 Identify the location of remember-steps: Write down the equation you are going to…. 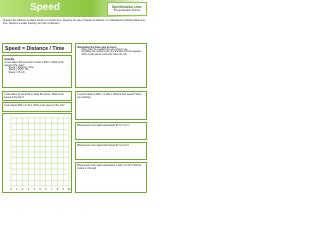
(111, 53).